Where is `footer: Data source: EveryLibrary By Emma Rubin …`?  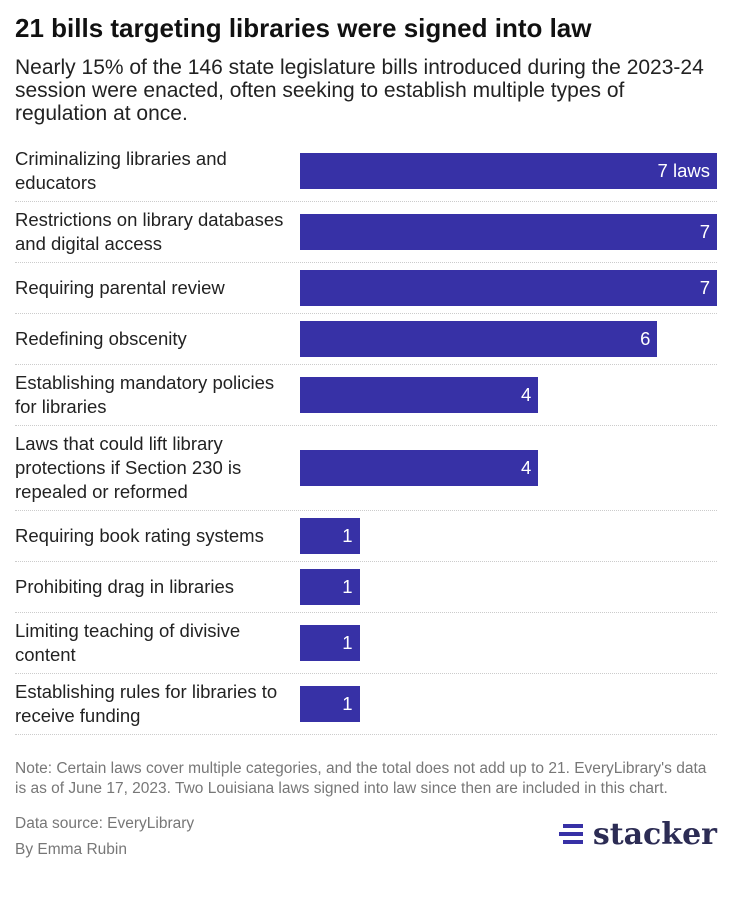
footer: Data source: EveryLibrary By Emma Rubin … is located at coordinates (366, 837).